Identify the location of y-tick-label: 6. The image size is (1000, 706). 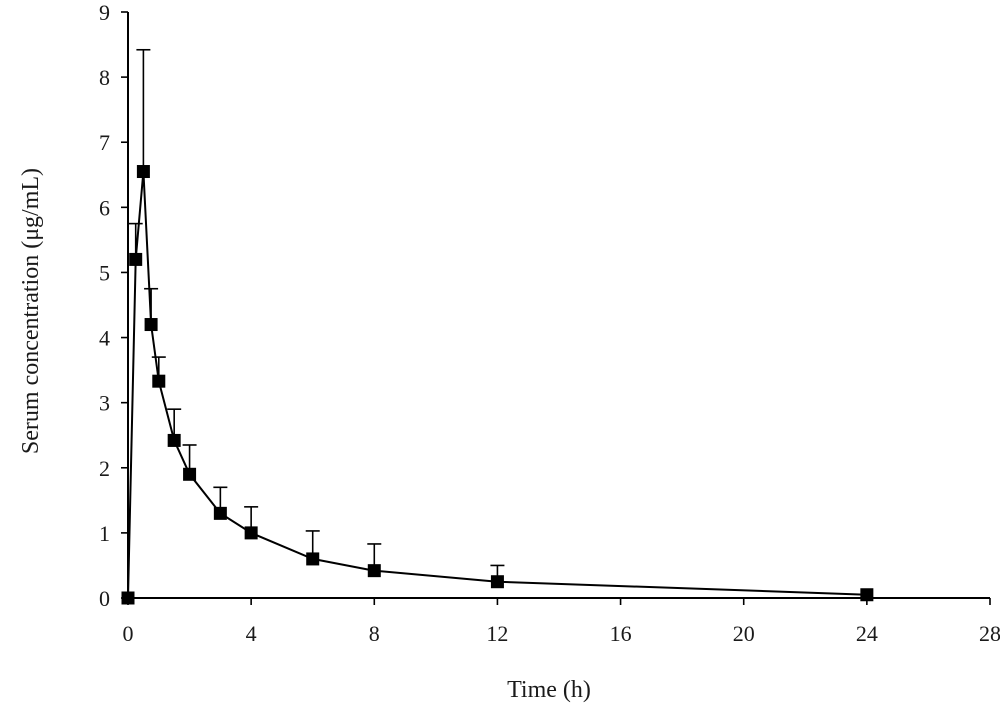
(104, 207).